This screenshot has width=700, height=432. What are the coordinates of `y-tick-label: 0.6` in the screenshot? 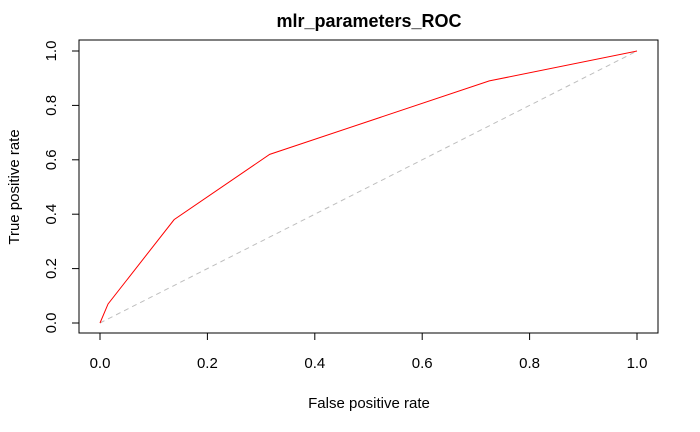 It's located at (51, 159).